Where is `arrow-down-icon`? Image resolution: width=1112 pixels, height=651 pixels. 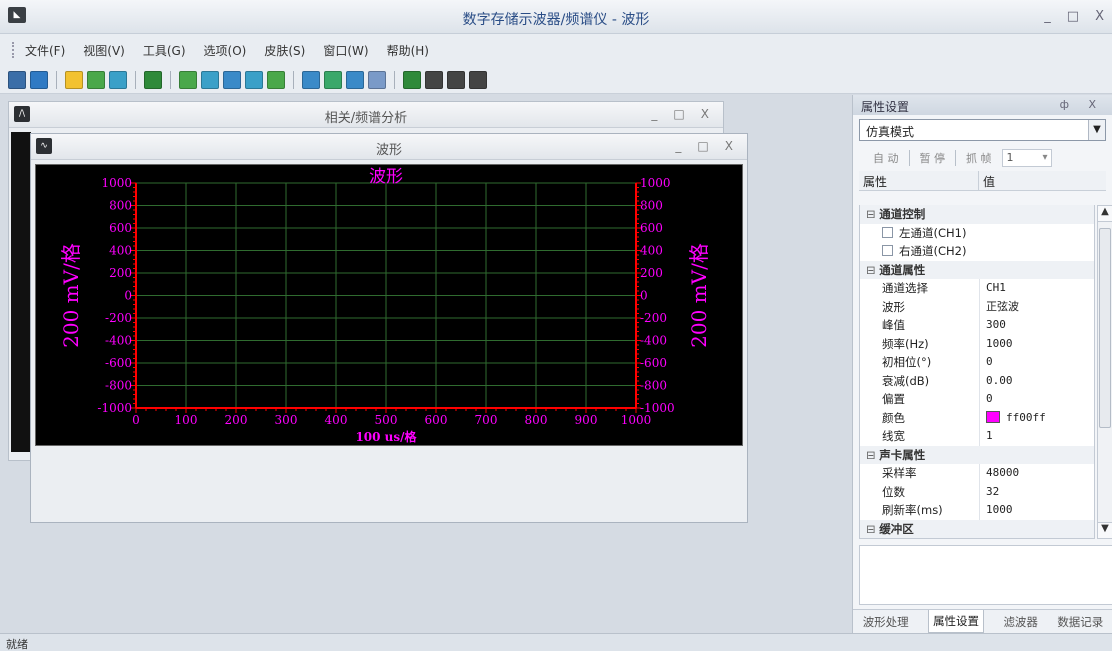 arrow-down-icon is located at coordinates (377, 79).